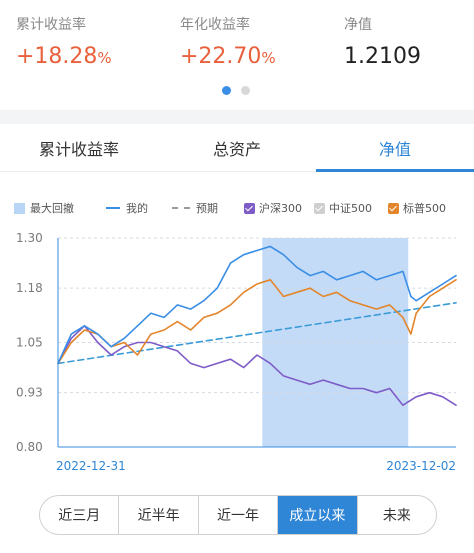 The width and height of the screenshot is (474, 553). I want to click on series-line-forecast, so click(257, 333).